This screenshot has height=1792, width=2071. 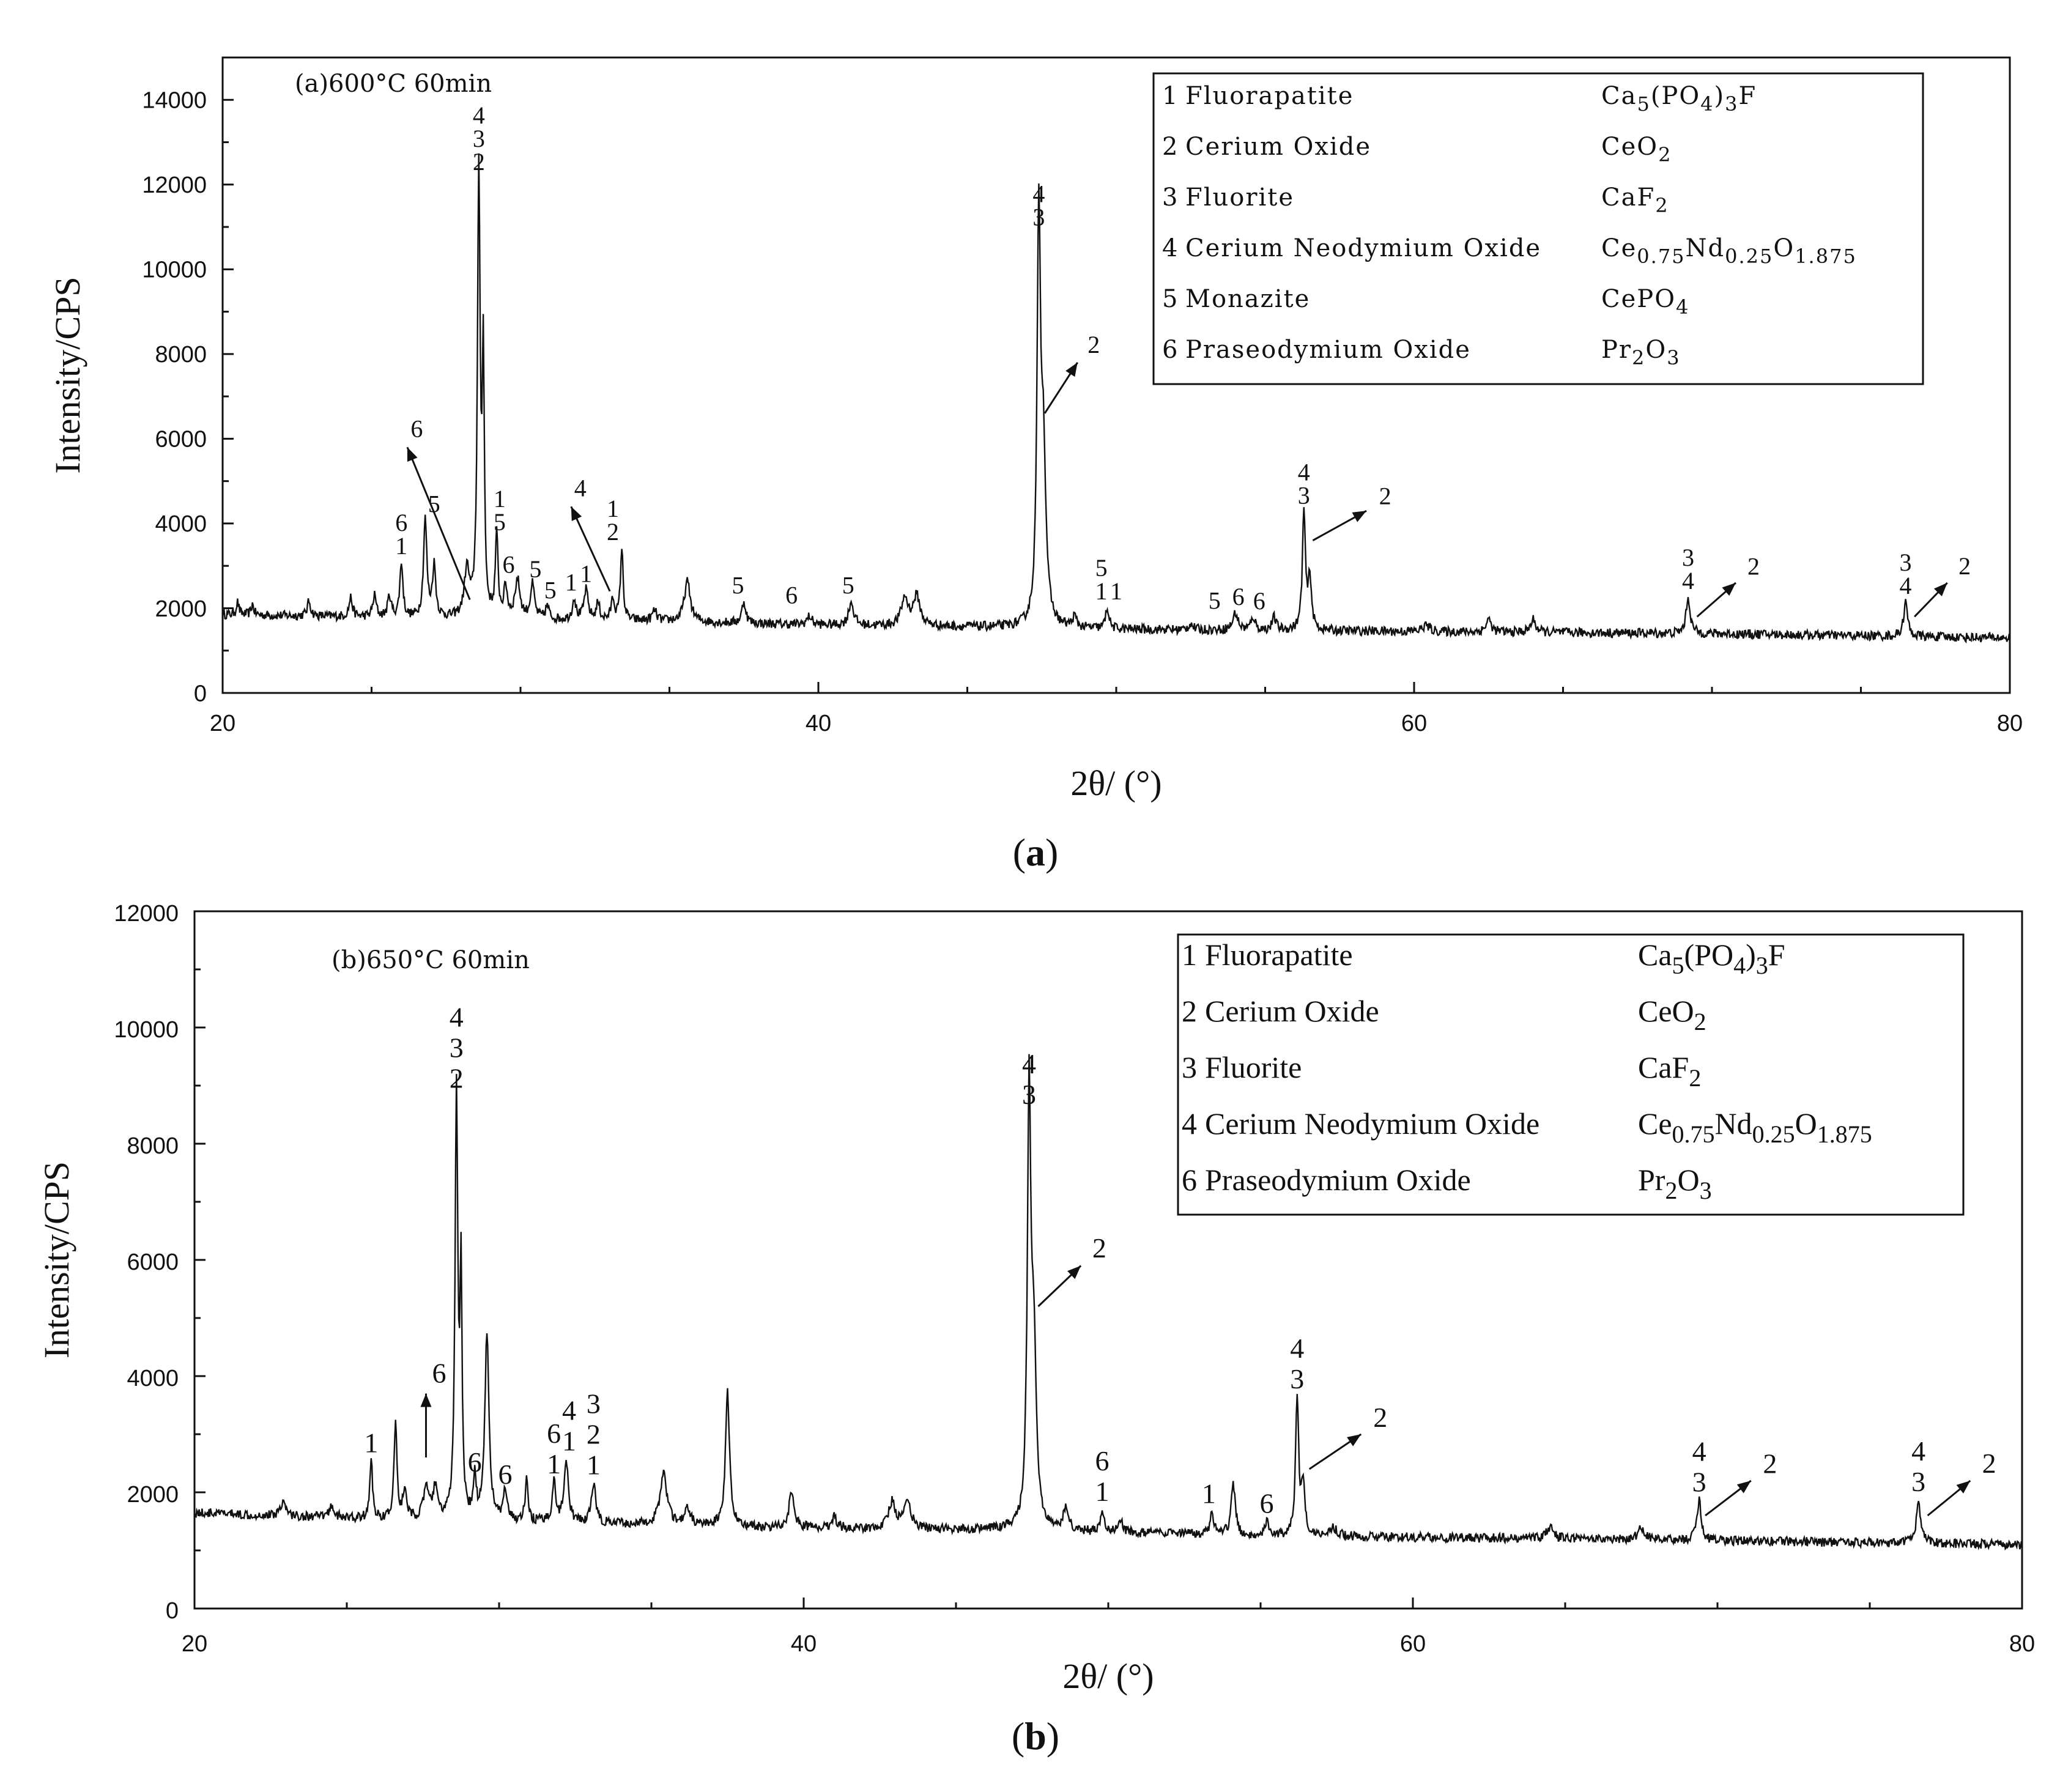 I want to click on formula-subscript: 3, so click(x=1674, y=357).